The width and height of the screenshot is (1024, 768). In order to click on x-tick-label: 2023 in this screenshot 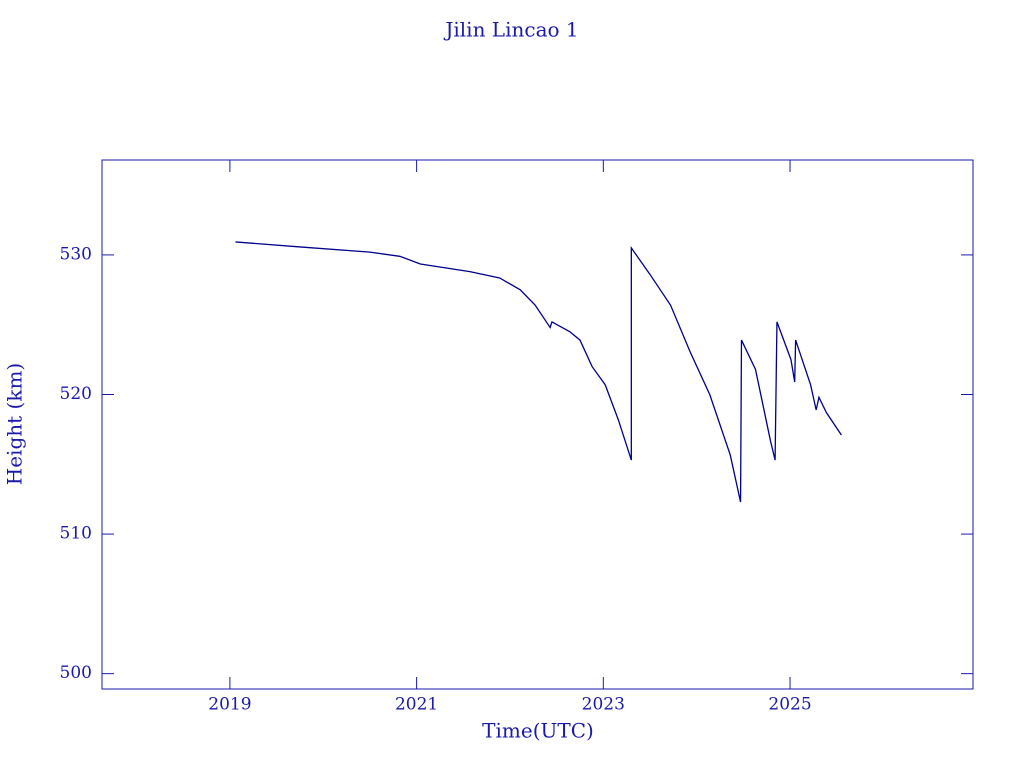, I will do `click(603, 705)`.